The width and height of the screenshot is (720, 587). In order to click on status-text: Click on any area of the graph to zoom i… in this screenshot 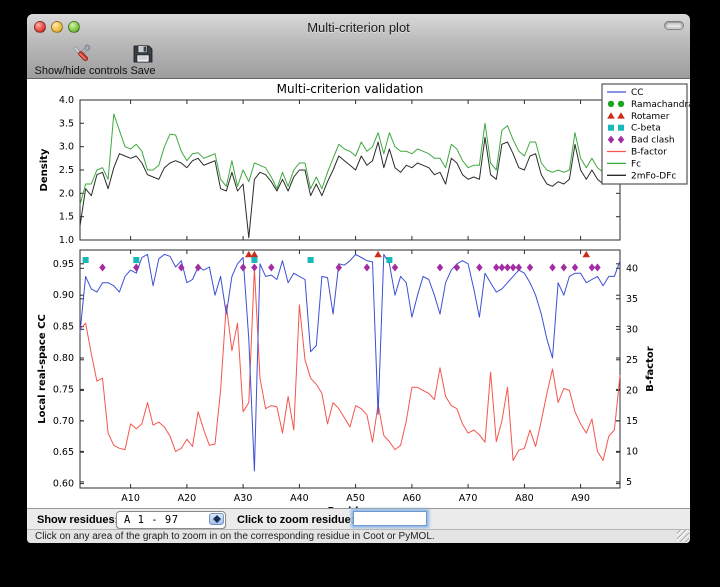, I will do `click(235, 536)`.